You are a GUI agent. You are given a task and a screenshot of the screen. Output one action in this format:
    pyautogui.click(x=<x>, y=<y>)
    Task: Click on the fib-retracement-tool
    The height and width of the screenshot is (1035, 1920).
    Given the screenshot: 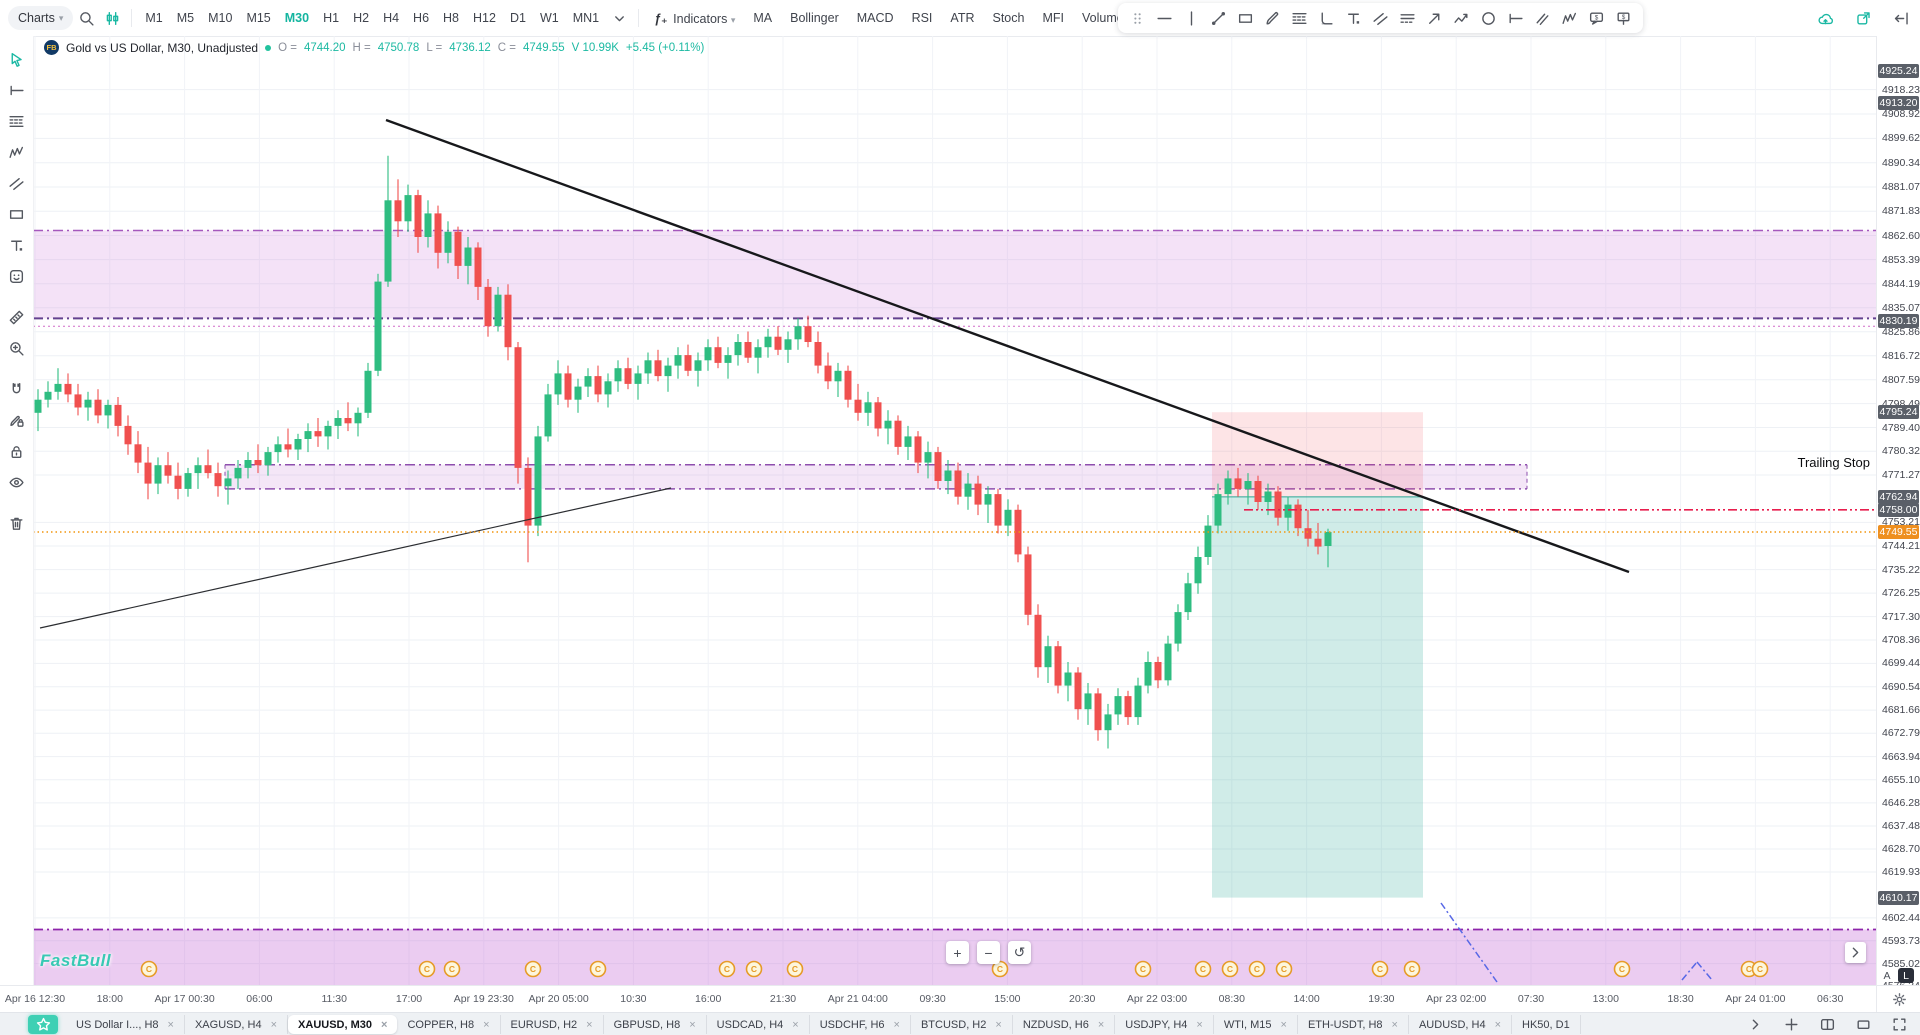 What is the action you would take?
    pyautogui.click(x=1299, y=18)
    